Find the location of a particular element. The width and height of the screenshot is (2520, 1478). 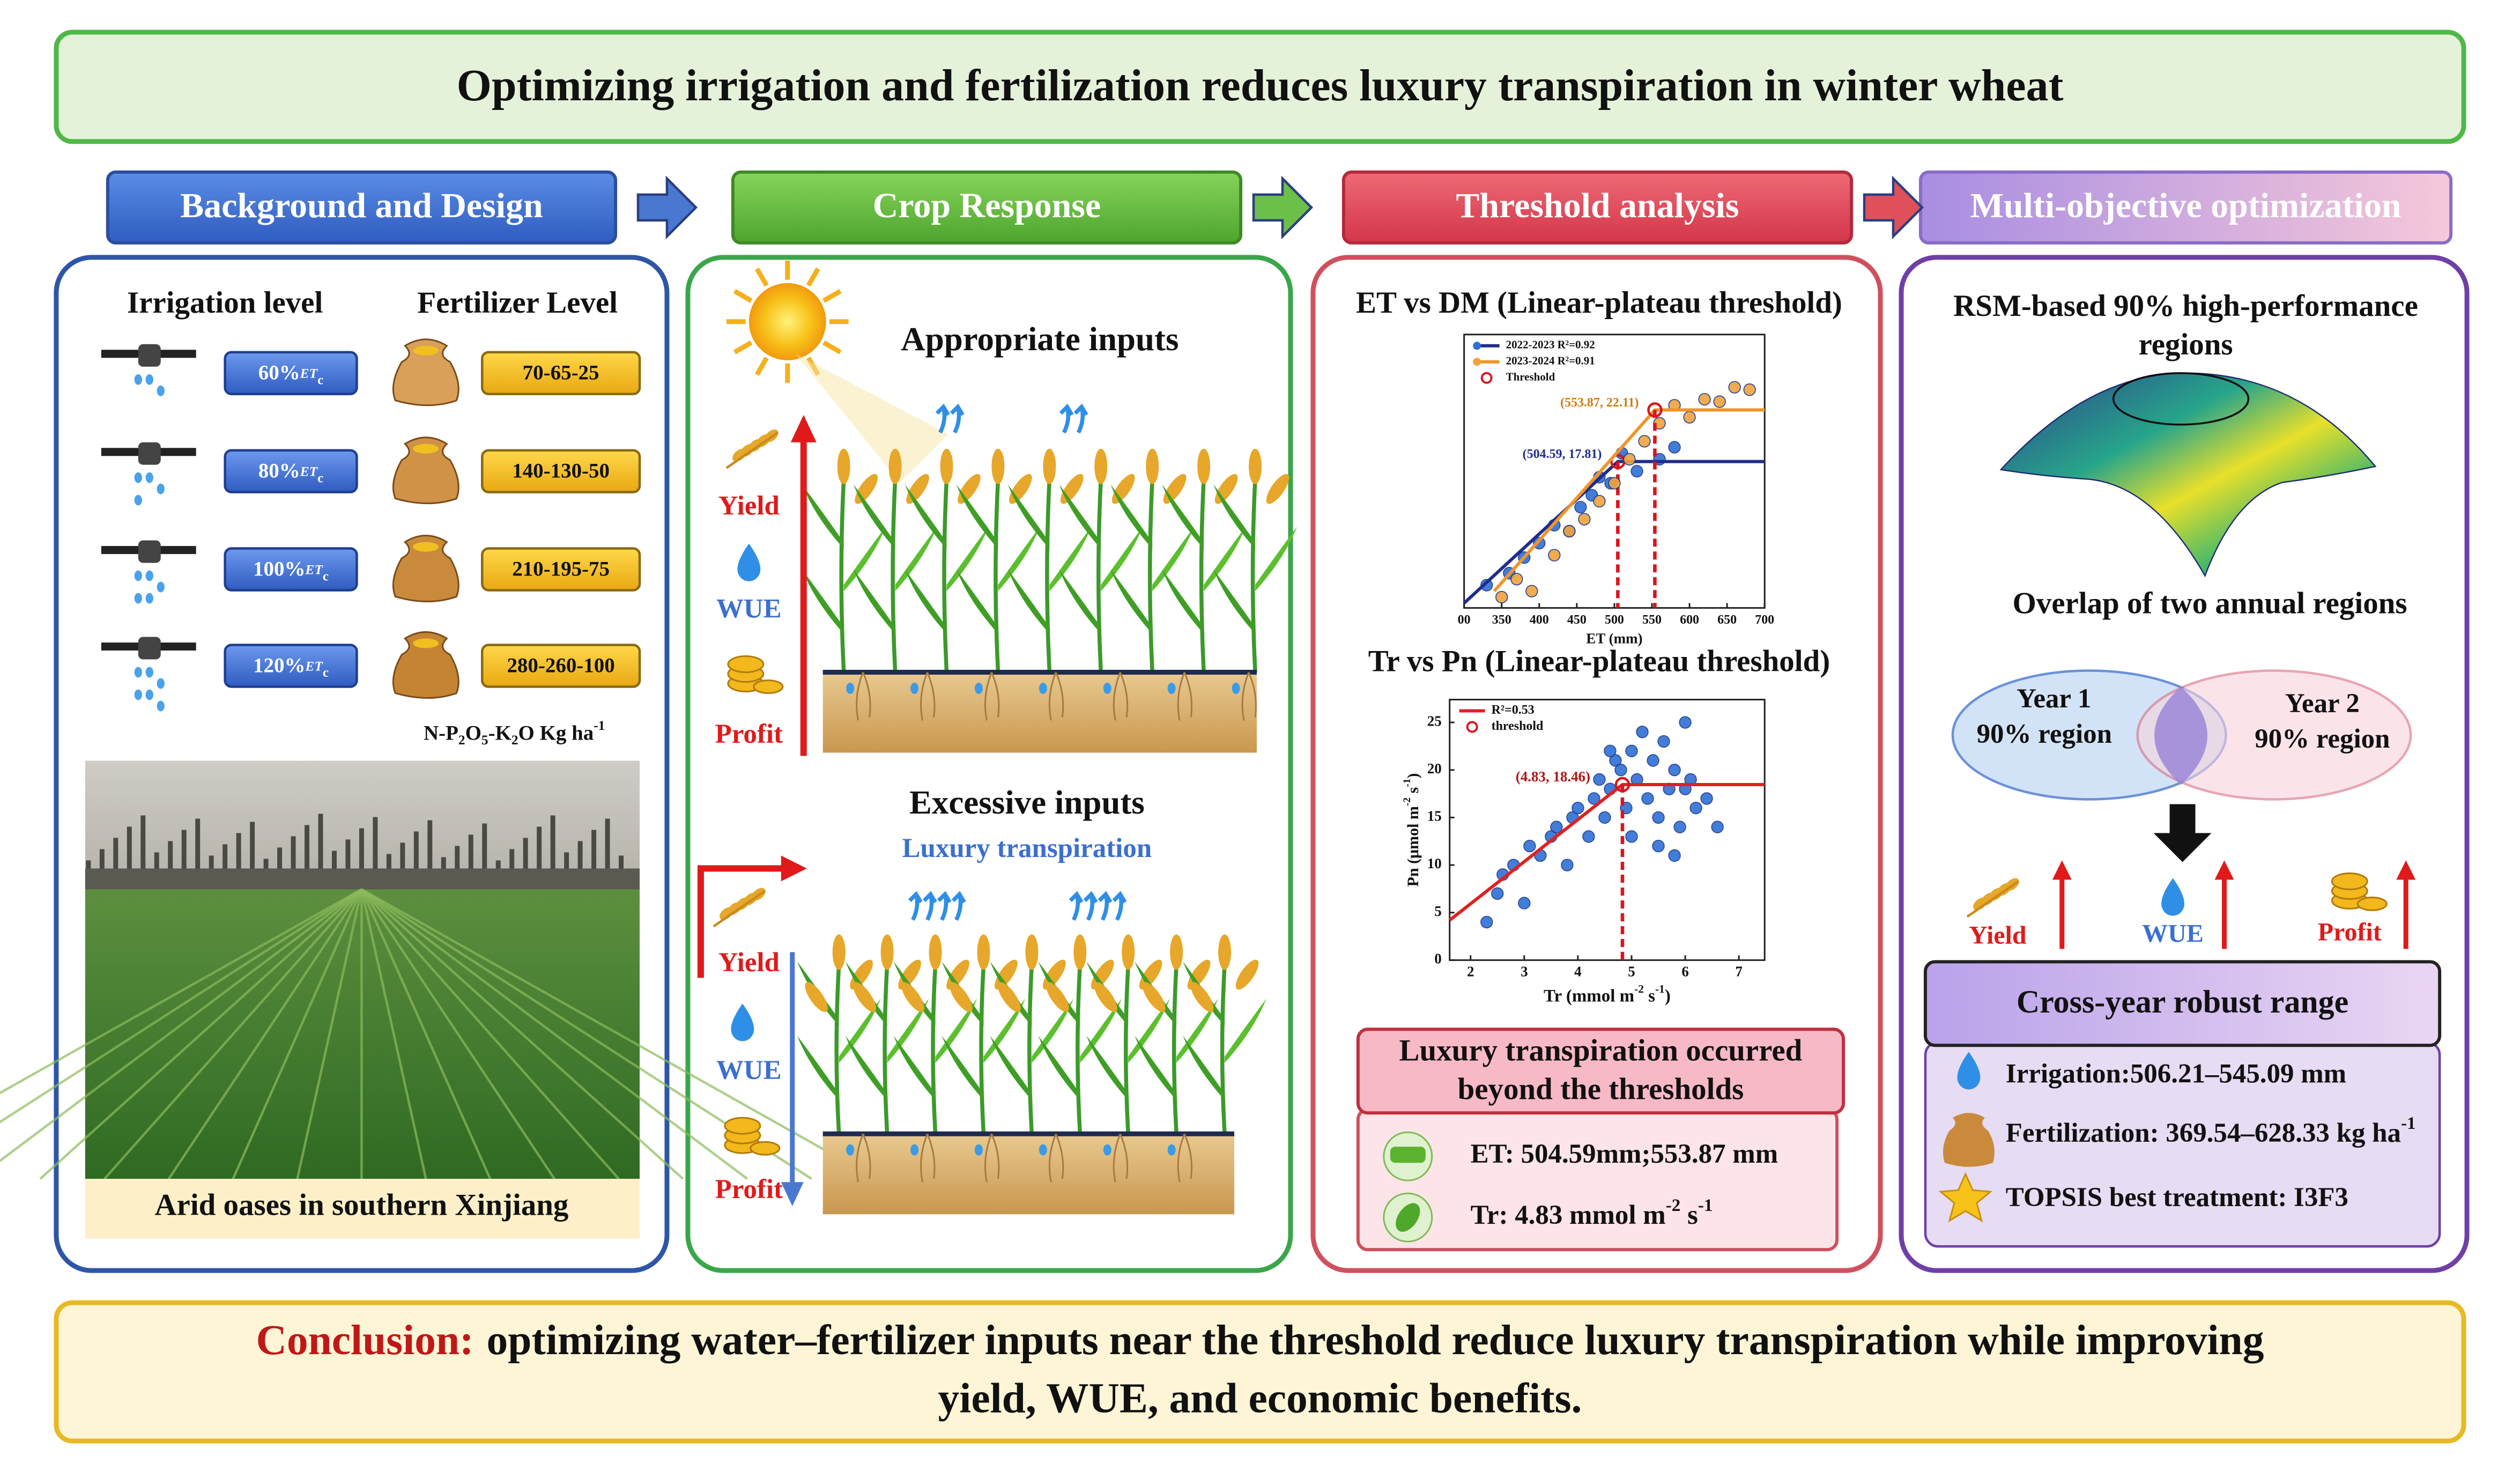

photo-caption: Arid oases in southern Xinjiang is located at coordinates (361, 1205).